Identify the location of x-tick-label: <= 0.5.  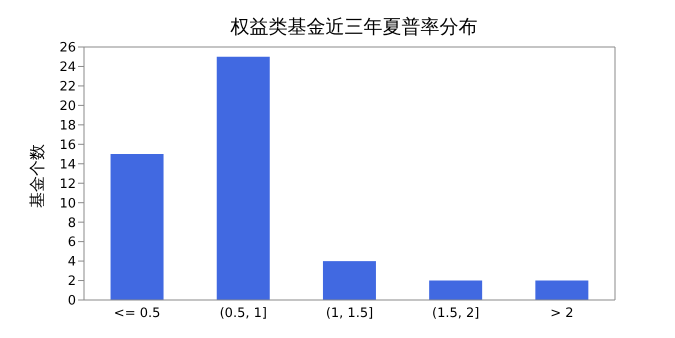
(137, 314).